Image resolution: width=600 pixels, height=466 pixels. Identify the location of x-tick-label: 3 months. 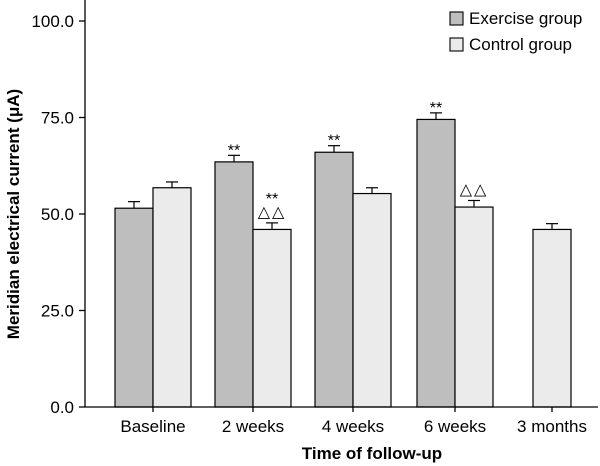
(552, 426).